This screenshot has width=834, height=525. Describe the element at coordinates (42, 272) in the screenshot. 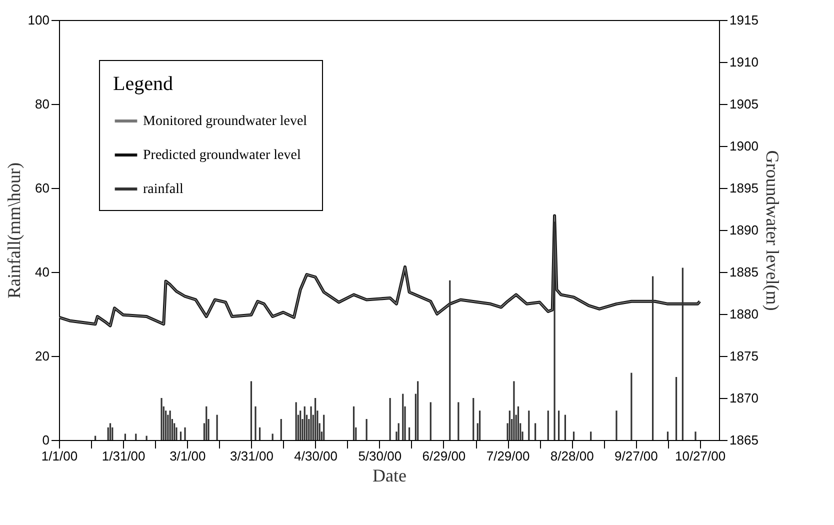

I see `y-tick-label: 40` at that location.